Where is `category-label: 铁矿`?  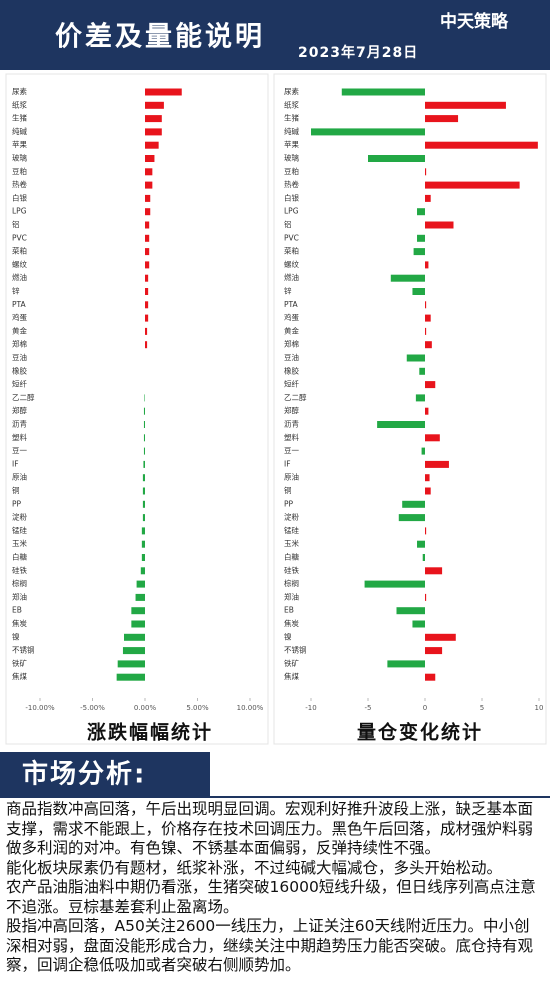 category-label: 铁矿 is located at coordinates (291, 663).